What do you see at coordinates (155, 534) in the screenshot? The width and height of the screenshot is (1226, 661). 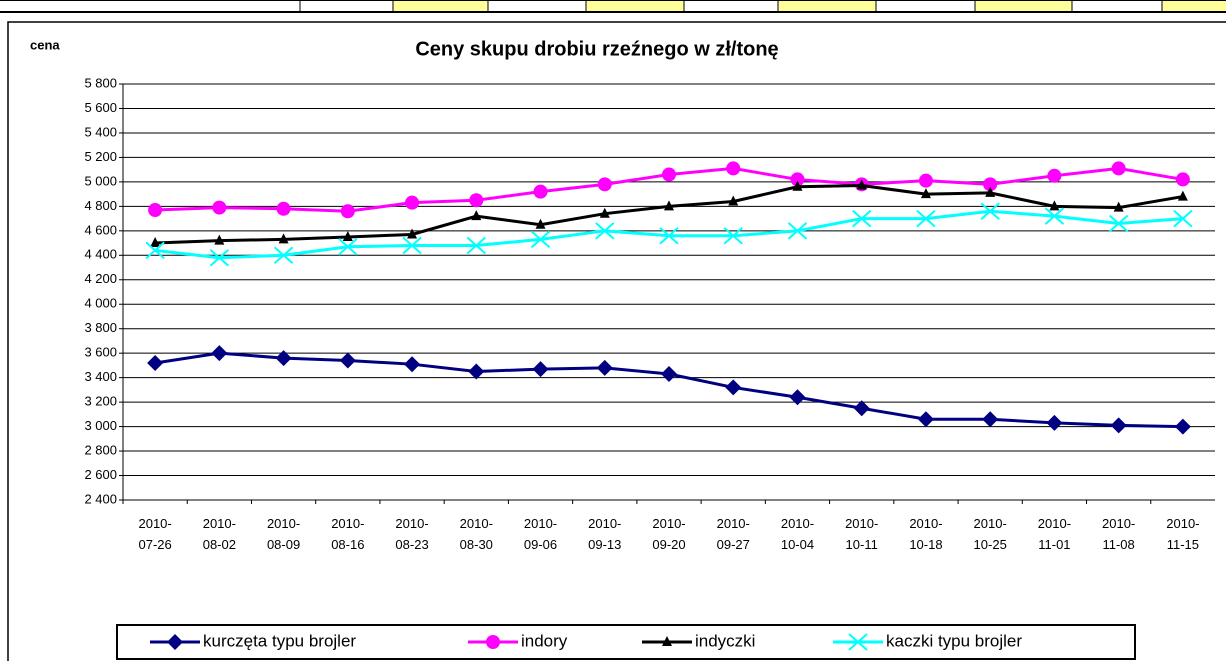 I see `x-tick-label: 2010-07-26` at bounding box center [155, 534].